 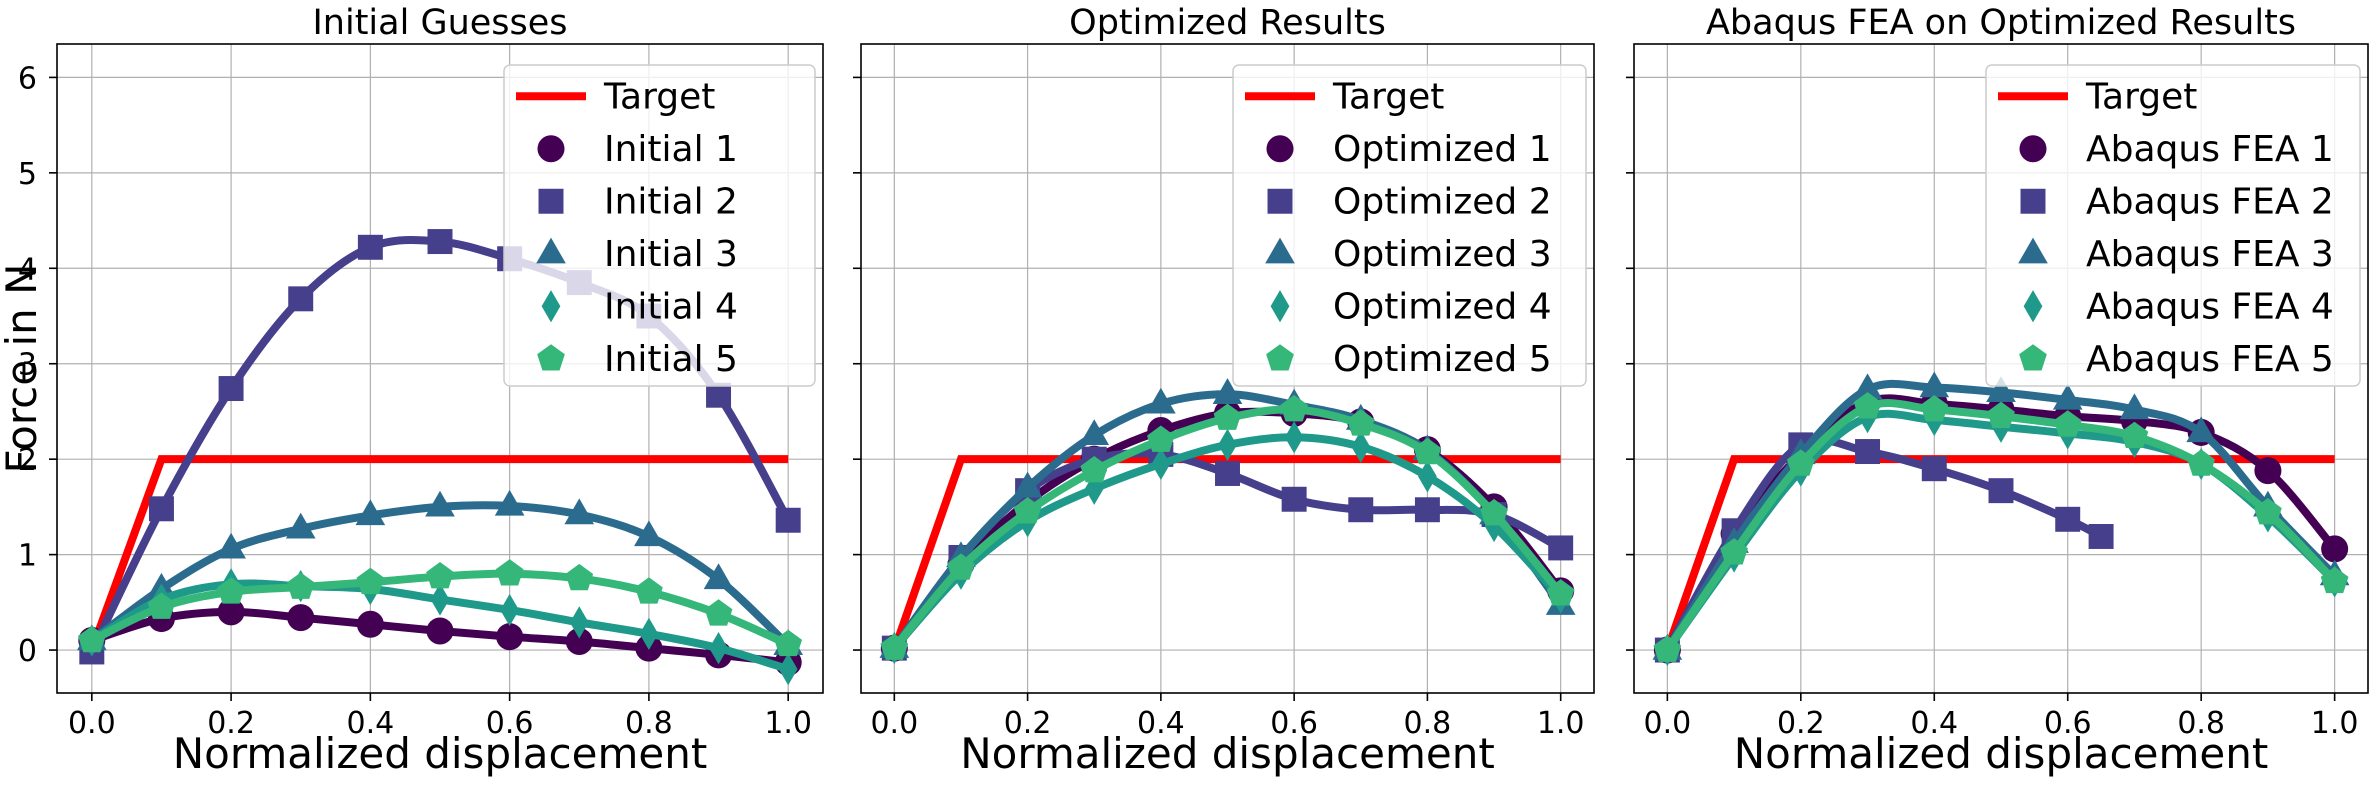 I want to click on y-tick-label-0: 0, so click(x=27, y=651).